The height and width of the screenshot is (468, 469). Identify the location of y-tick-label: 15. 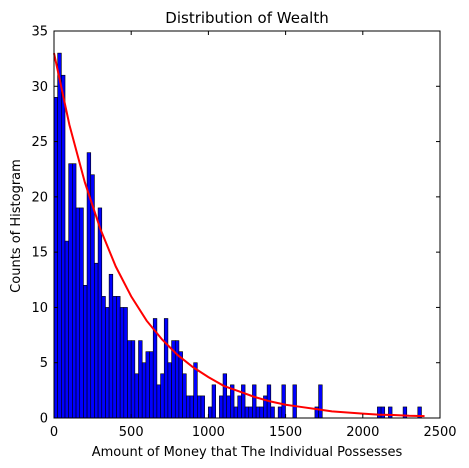
(39, 253).